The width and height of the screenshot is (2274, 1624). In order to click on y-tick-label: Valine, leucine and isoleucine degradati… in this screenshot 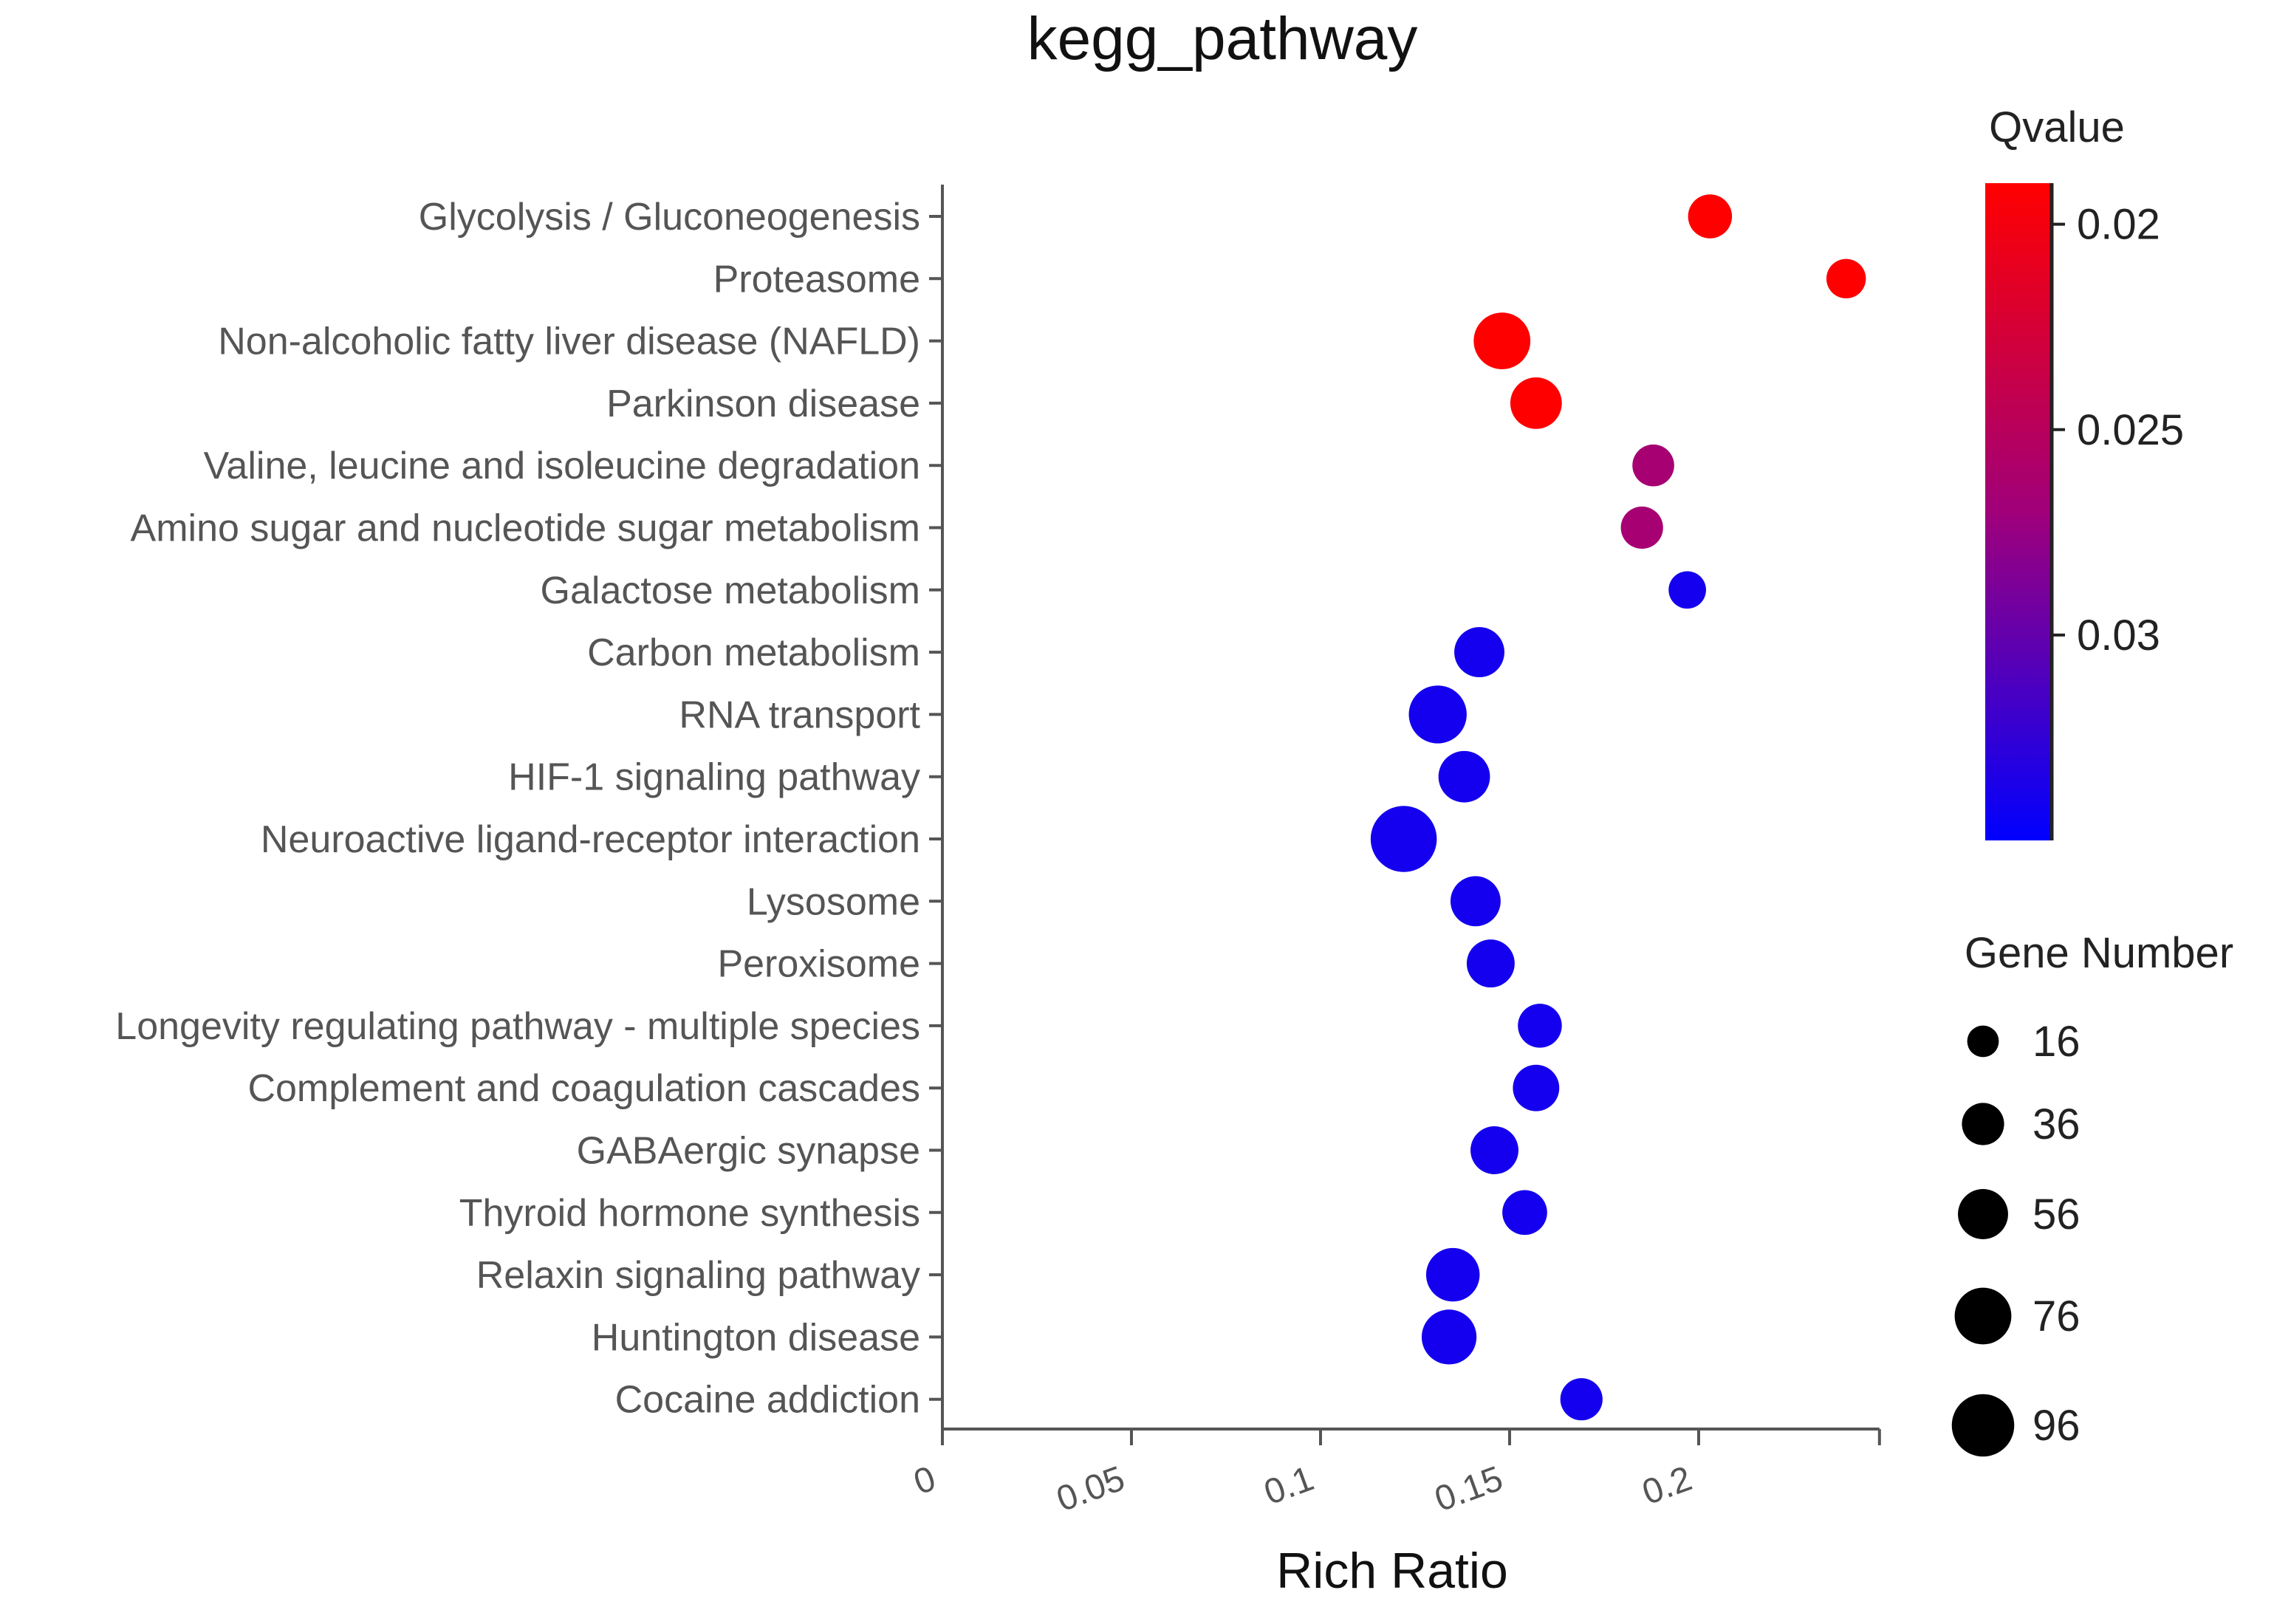, I will do `click(562, 466)`.